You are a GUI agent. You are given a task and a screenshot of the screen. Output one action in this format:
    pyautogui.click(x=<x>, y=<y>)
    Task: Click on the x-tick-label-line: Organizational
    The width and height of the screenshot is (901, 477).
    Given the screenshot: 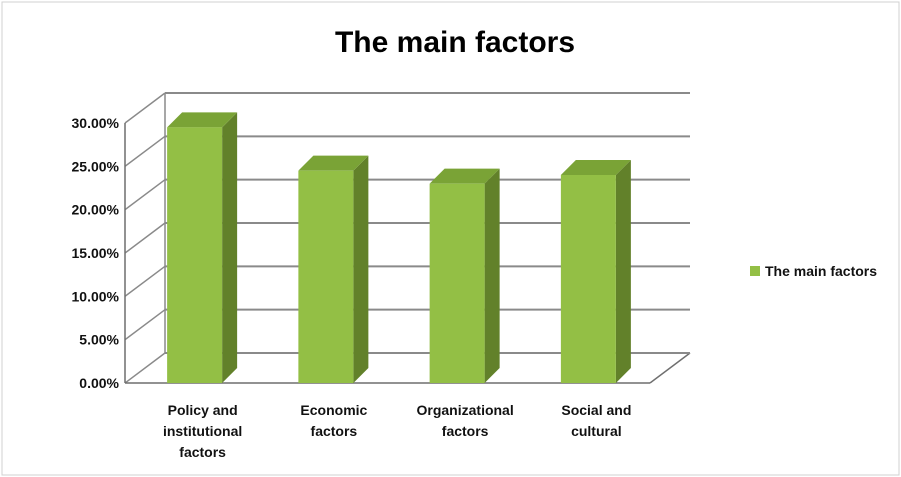 What is the action you would take?
    pyautogui.click(x=465, y=410)
    